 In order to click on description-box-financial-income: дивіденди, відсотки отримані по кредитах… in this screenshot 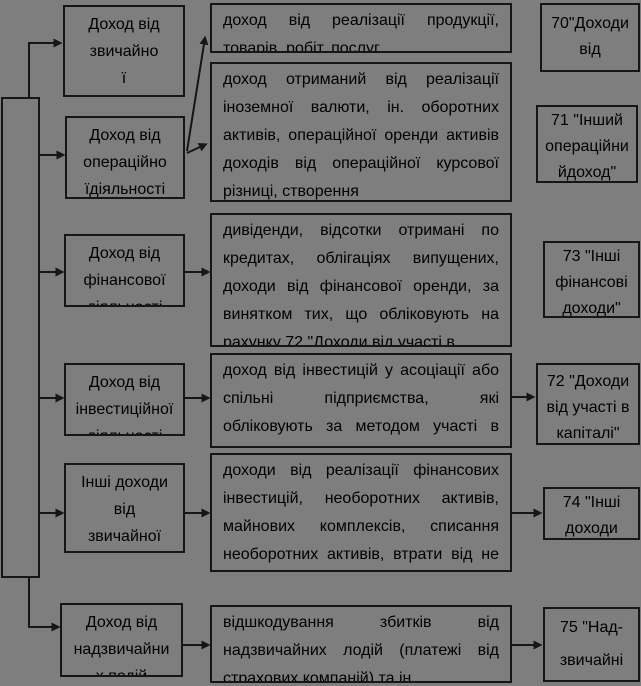, I will do `click(361, 280)`.